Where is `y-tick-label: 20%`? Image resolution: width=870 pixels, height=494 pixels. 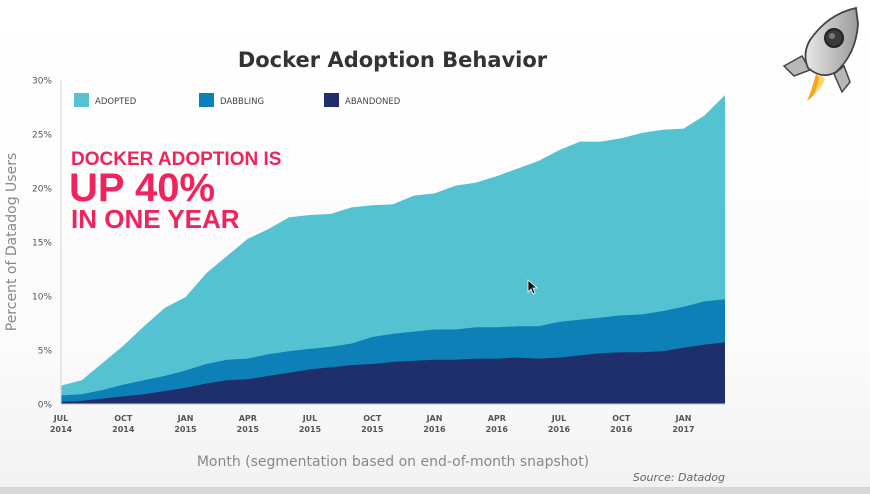
y-tick-label: 20% is located at coordinates (42, 190).